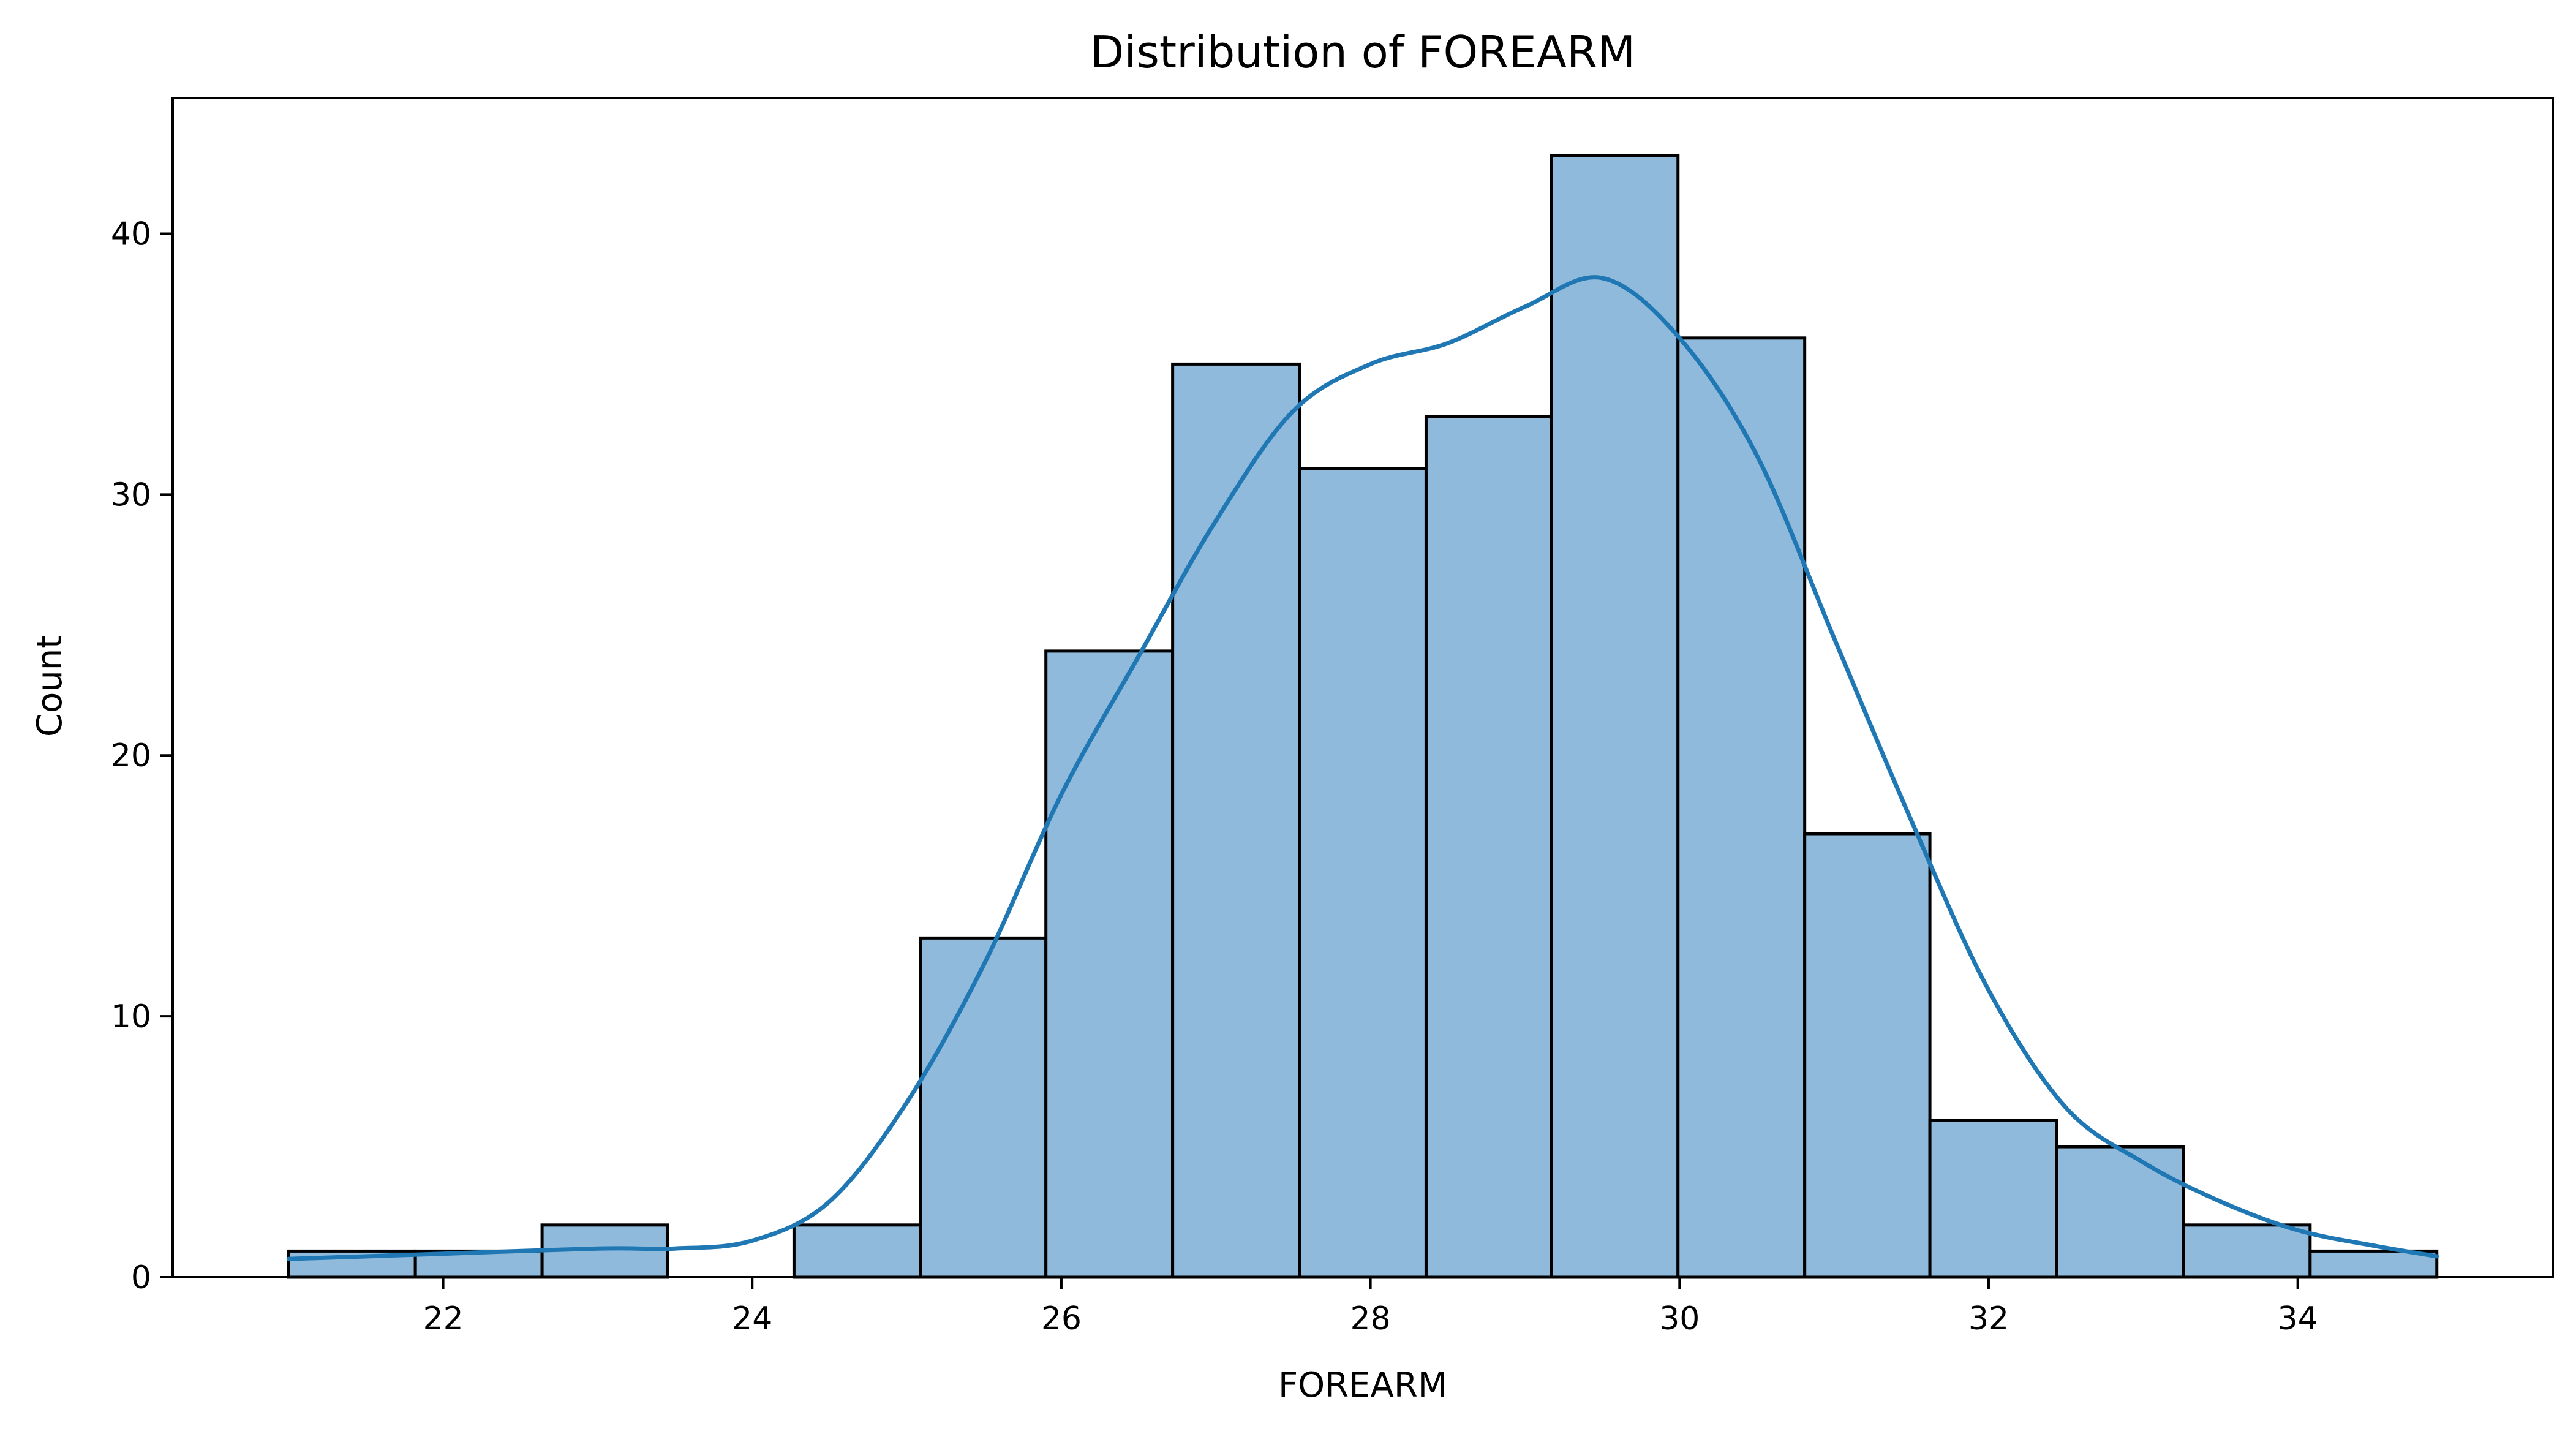 This screenshot has height=1434, width=2576. Describe the element at coordinates (1362, 1385) in the screenshot. I see `x-axis-label: FOREARM` at that location.